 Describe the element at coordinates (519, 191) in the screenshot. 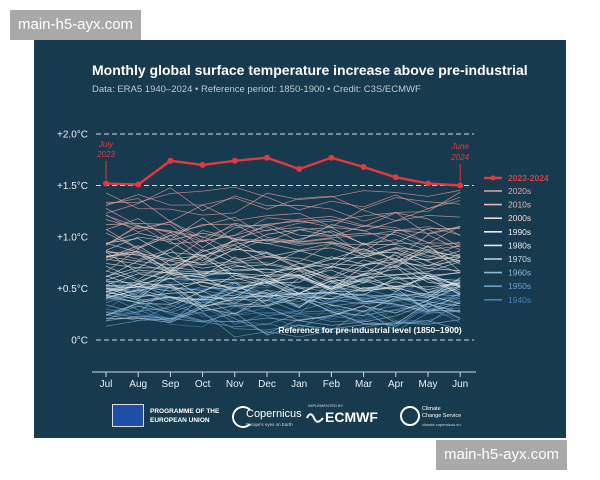

I see `legend-label: 2020s` at that location.